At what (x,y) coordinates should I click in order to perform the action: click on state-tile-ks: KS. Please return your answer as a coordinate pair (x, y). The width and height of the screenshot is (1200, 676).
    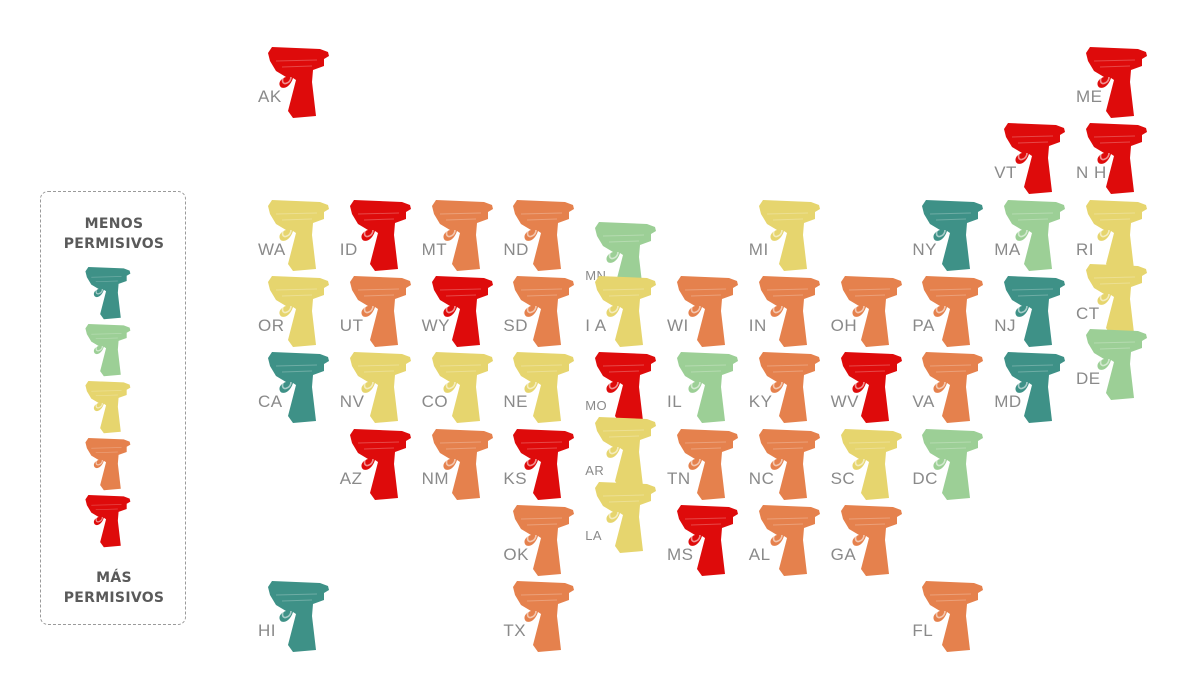
    Looking at the image, I should click on (543, 463).